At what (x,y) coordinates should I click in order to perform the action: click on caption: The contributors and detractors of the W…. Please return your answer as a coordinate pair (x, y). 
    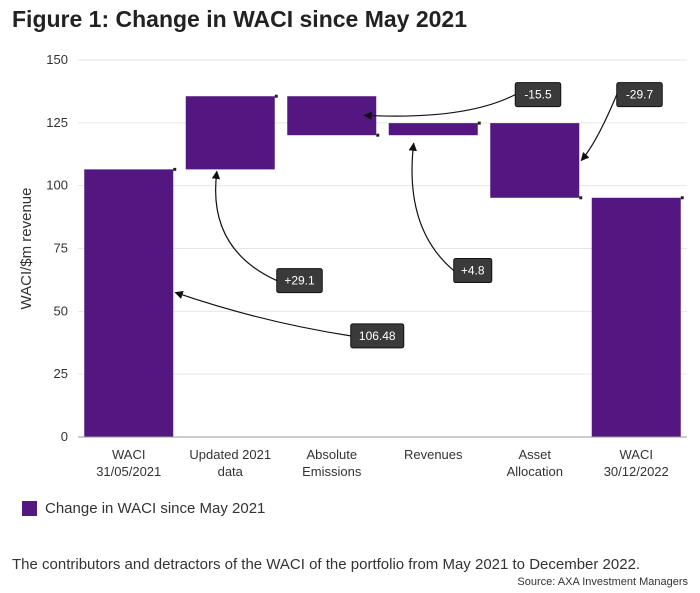
    Looking at the image, I should click on (326, 564).